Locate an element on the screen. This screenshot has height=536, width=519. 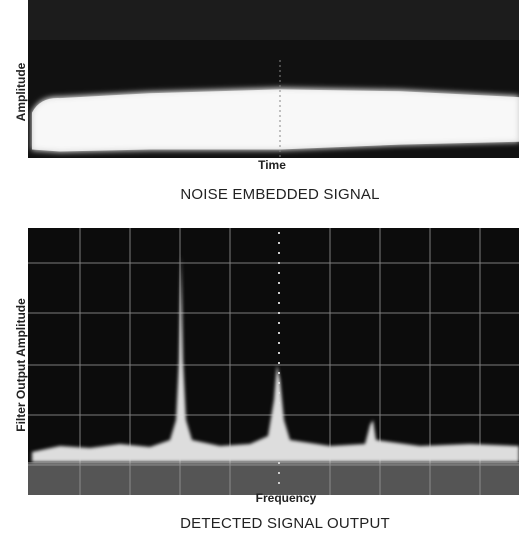
caption: NOISE EMBEDDED SIGNAL is located at coordinates (279, 194).